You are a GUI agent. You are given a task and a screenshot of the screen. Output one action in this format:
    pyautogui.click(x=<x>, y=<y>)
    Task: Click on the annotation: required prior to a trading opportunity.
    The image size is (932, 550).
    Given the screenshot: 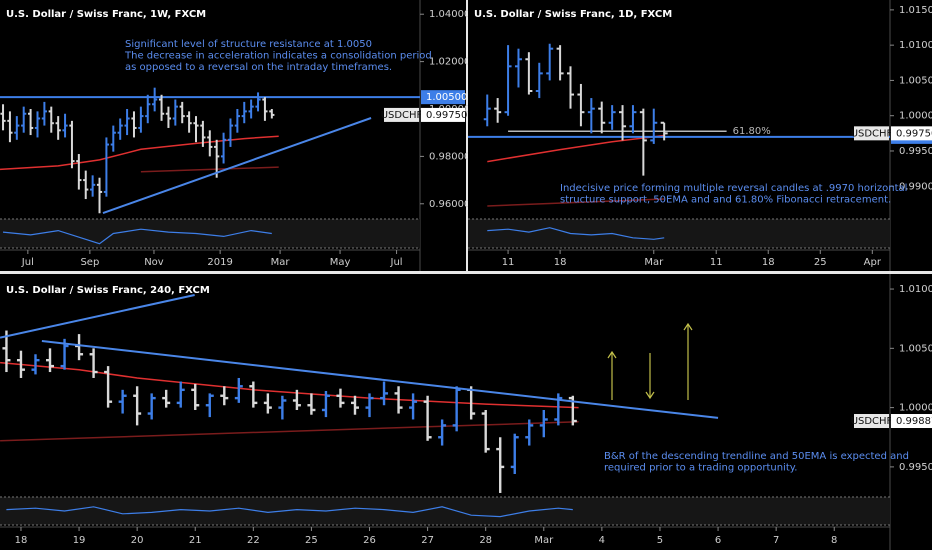 What is the action you would take?
    pyautogui.click(x=700, y=468)
    